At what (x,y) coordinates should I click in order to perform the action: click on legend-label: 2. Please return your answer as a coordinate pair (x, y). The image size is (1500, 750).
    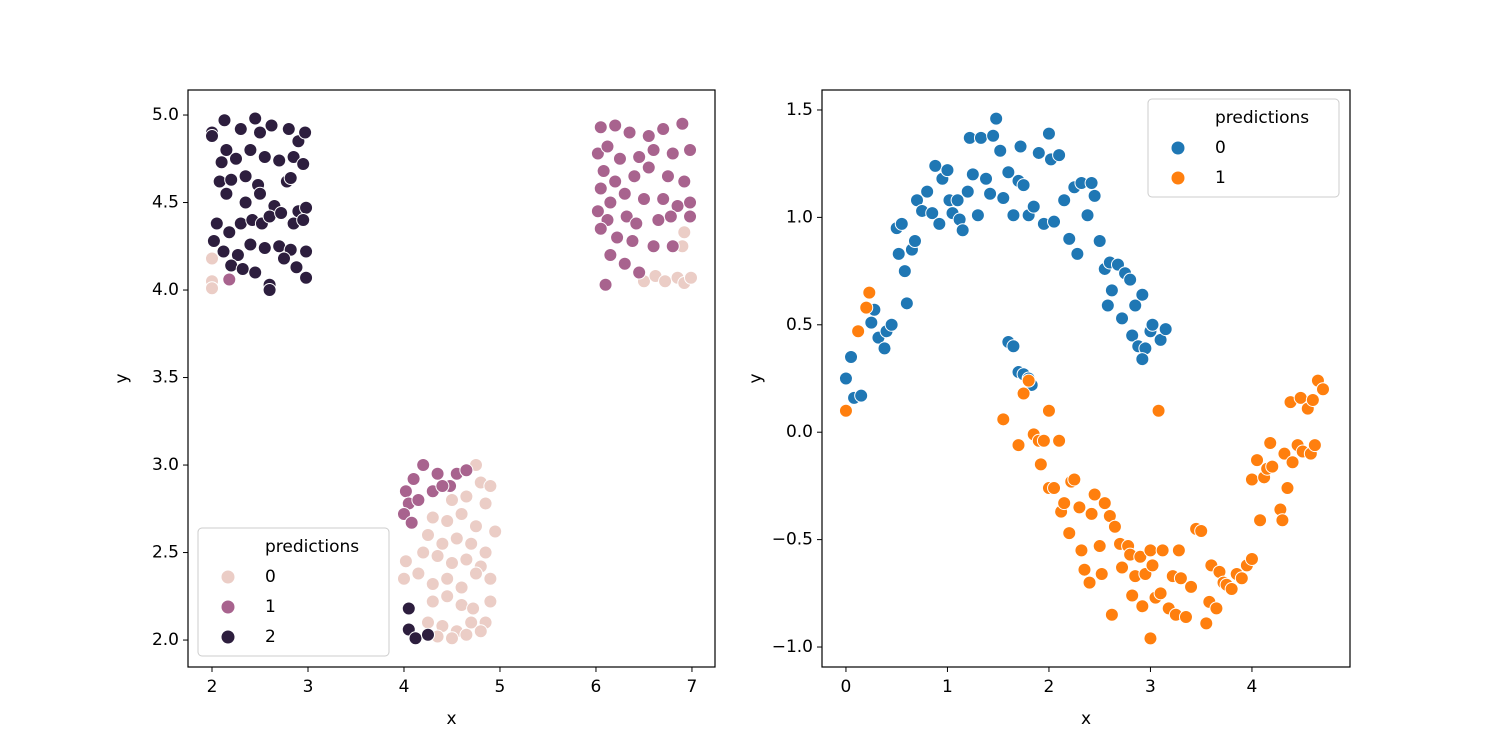
    Looking at the image, I should click on (270, 637).